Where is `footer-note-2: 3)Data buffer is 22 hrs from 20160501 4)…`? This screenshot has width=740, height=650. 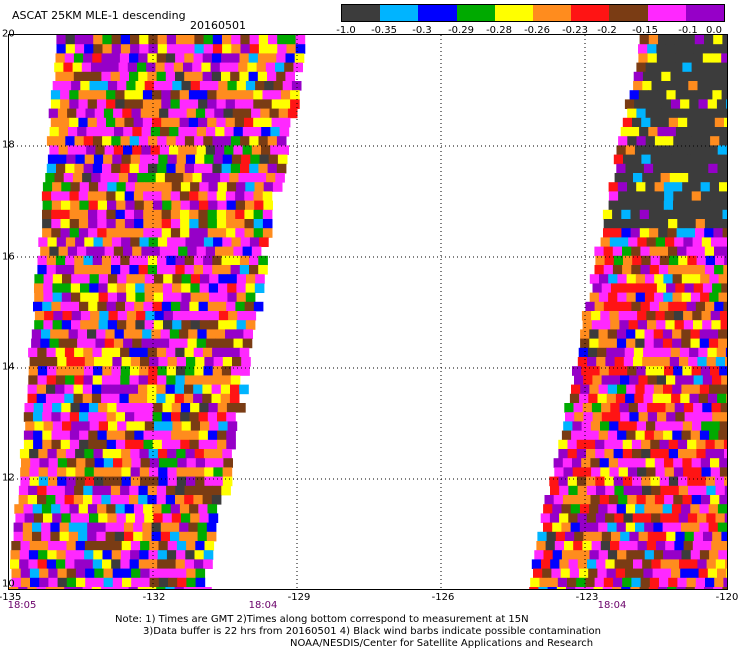
footer-note-2: 3)Data buffer is 22 hrs from 20160501 4)… is located at coordinates (372, 631).